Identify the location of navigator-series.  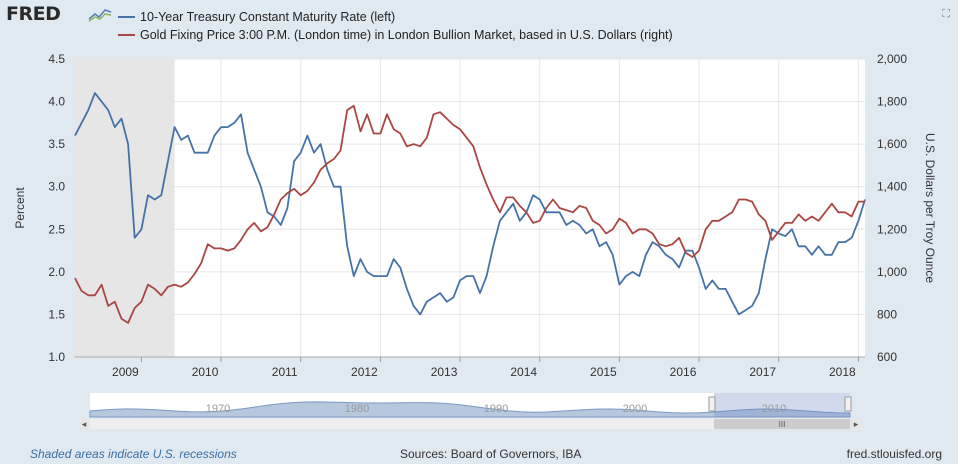
(470, 409).